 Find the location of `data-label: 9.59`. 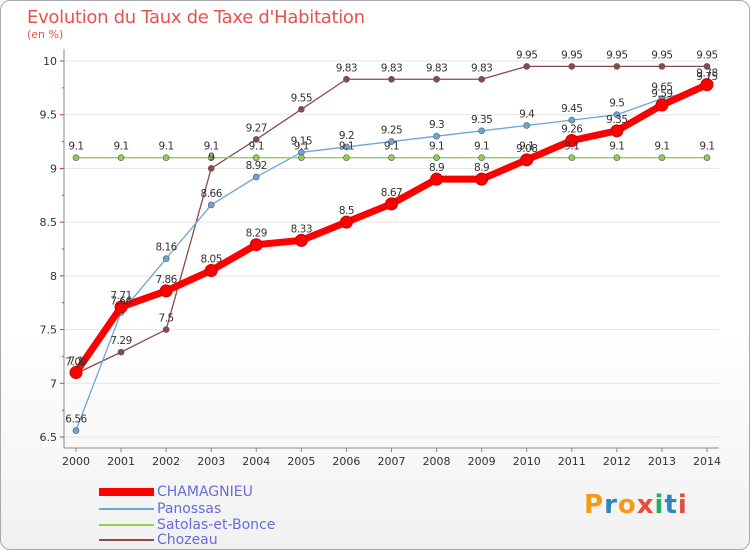

data-label: 9.59 is located at coordinates (661, 94).